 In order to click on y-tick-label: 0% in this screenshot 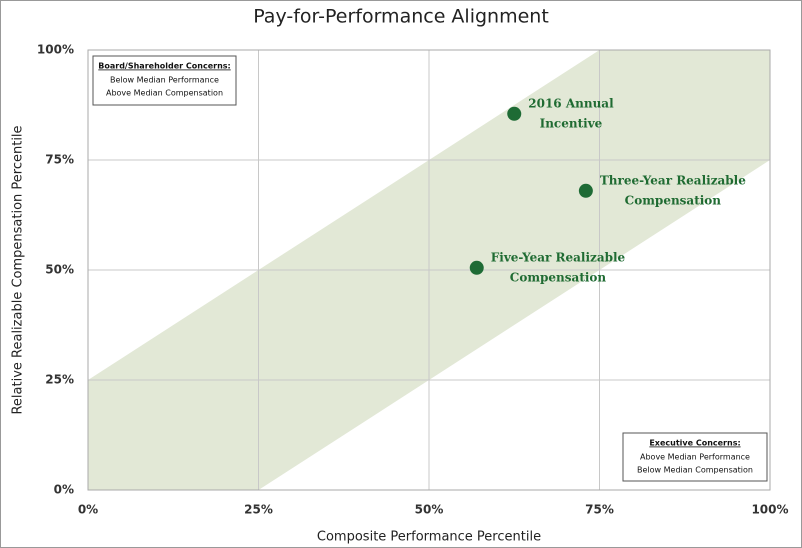, I will do `click(64, 490)`.